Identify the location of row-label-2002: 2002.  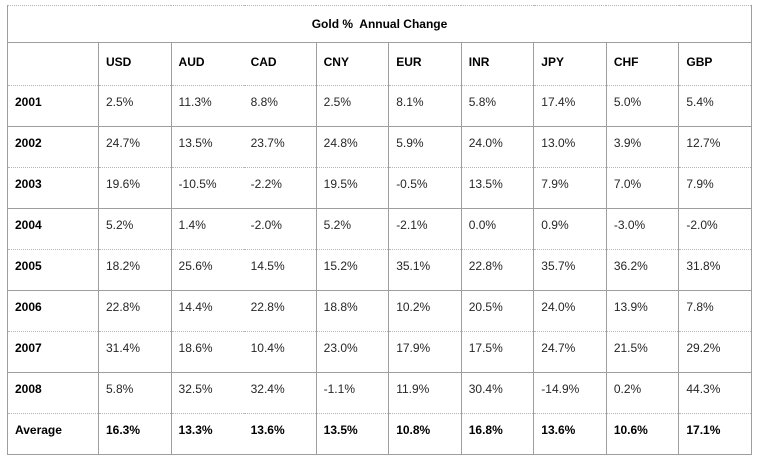
(53, 147).